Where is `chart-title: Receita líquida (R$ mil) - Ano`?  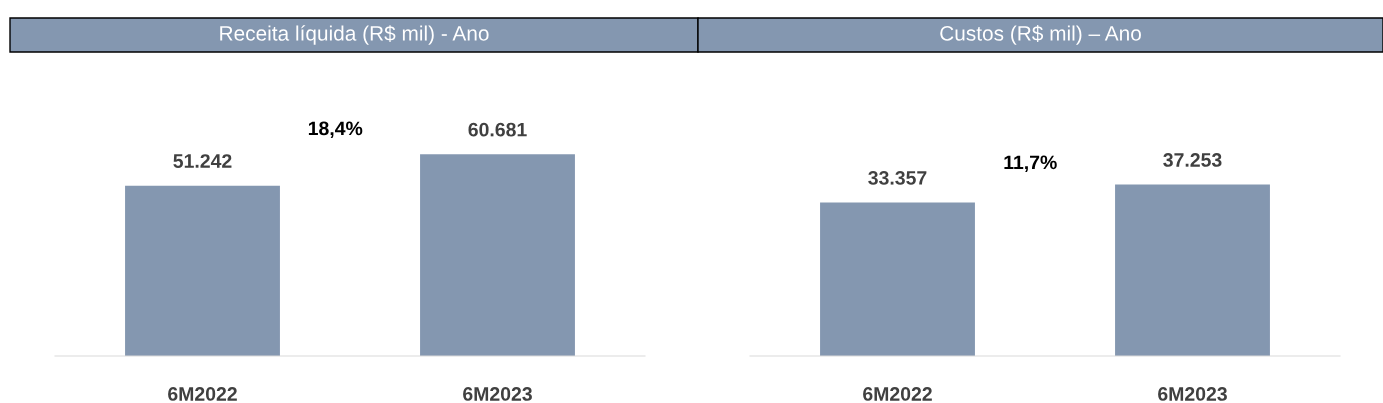 chart-title: Receita líquida (R$ mil) - Ano is located at coordinates (354, 35).